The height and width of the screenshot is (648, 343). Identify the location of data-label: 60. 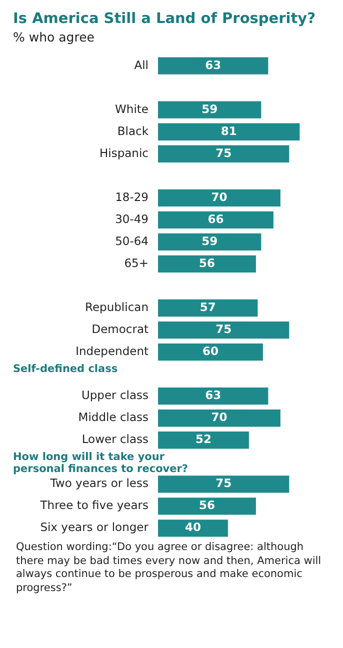
(210, 351).